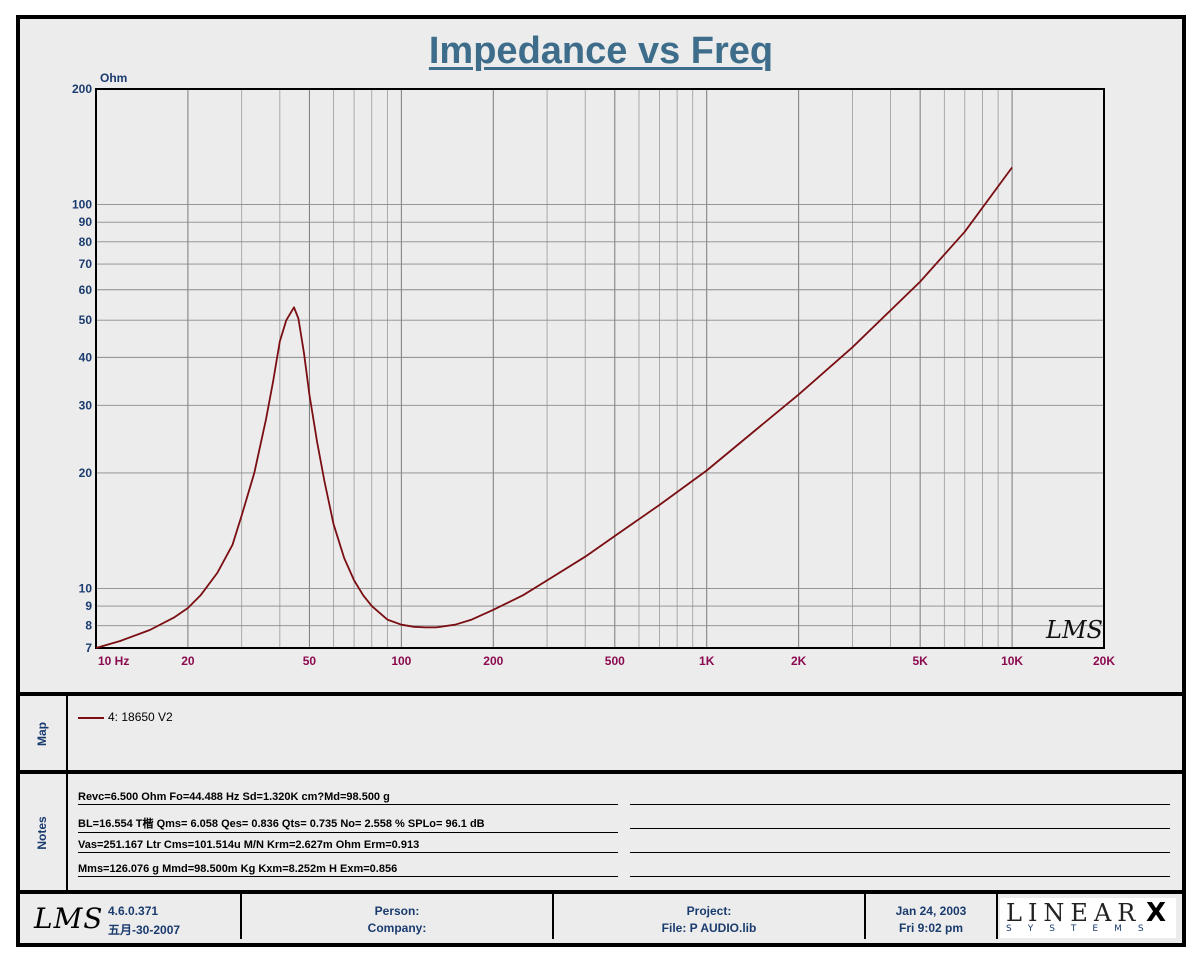  I want to click on separator-footer-top, so click(601, 892).